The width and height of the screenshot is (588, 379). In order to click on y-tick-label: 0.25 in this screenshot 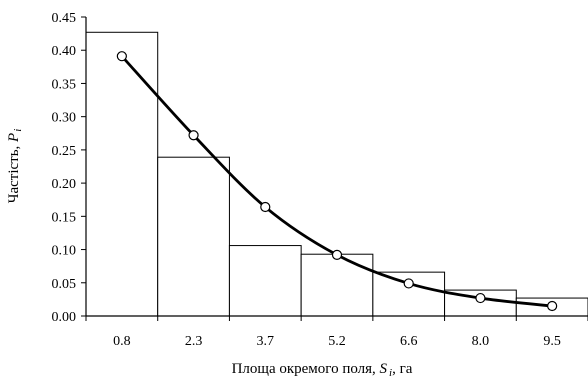, I will do `click(64, 151)`.